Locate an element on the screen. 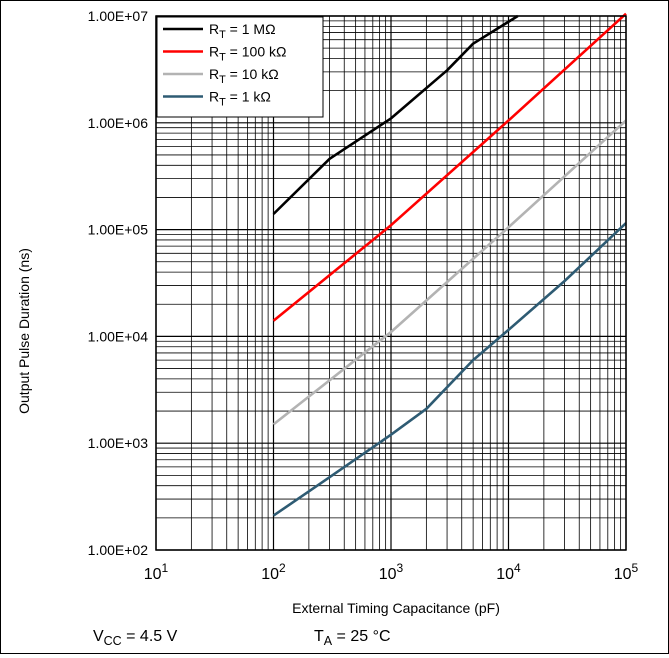  condition-annotation: TA = 25 °C is located at coordinates (352, 638).